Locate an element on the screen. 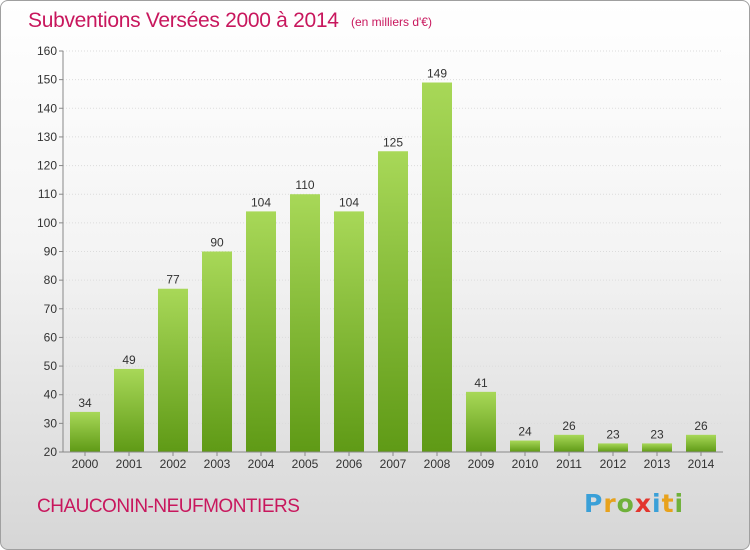 The width and height of the screenshot is (750, 550). y-tick-label: 140 is located at coordinates (47, 108).